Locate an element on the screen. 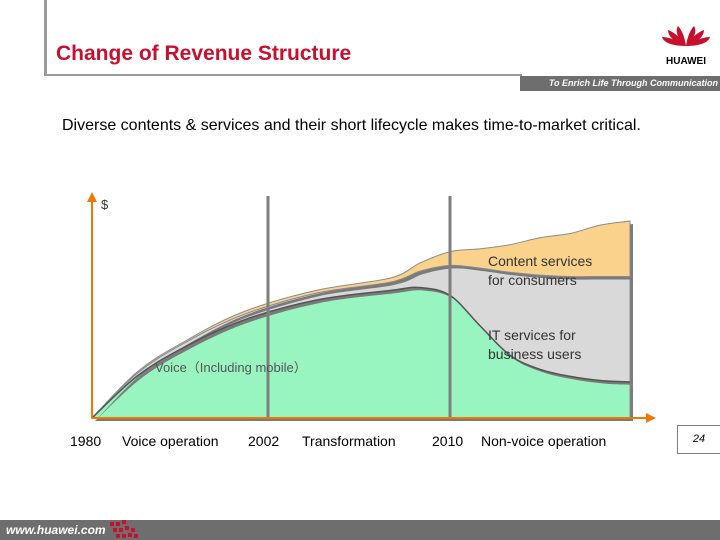  x-axis-arrow is located at coordinates (651, 418).